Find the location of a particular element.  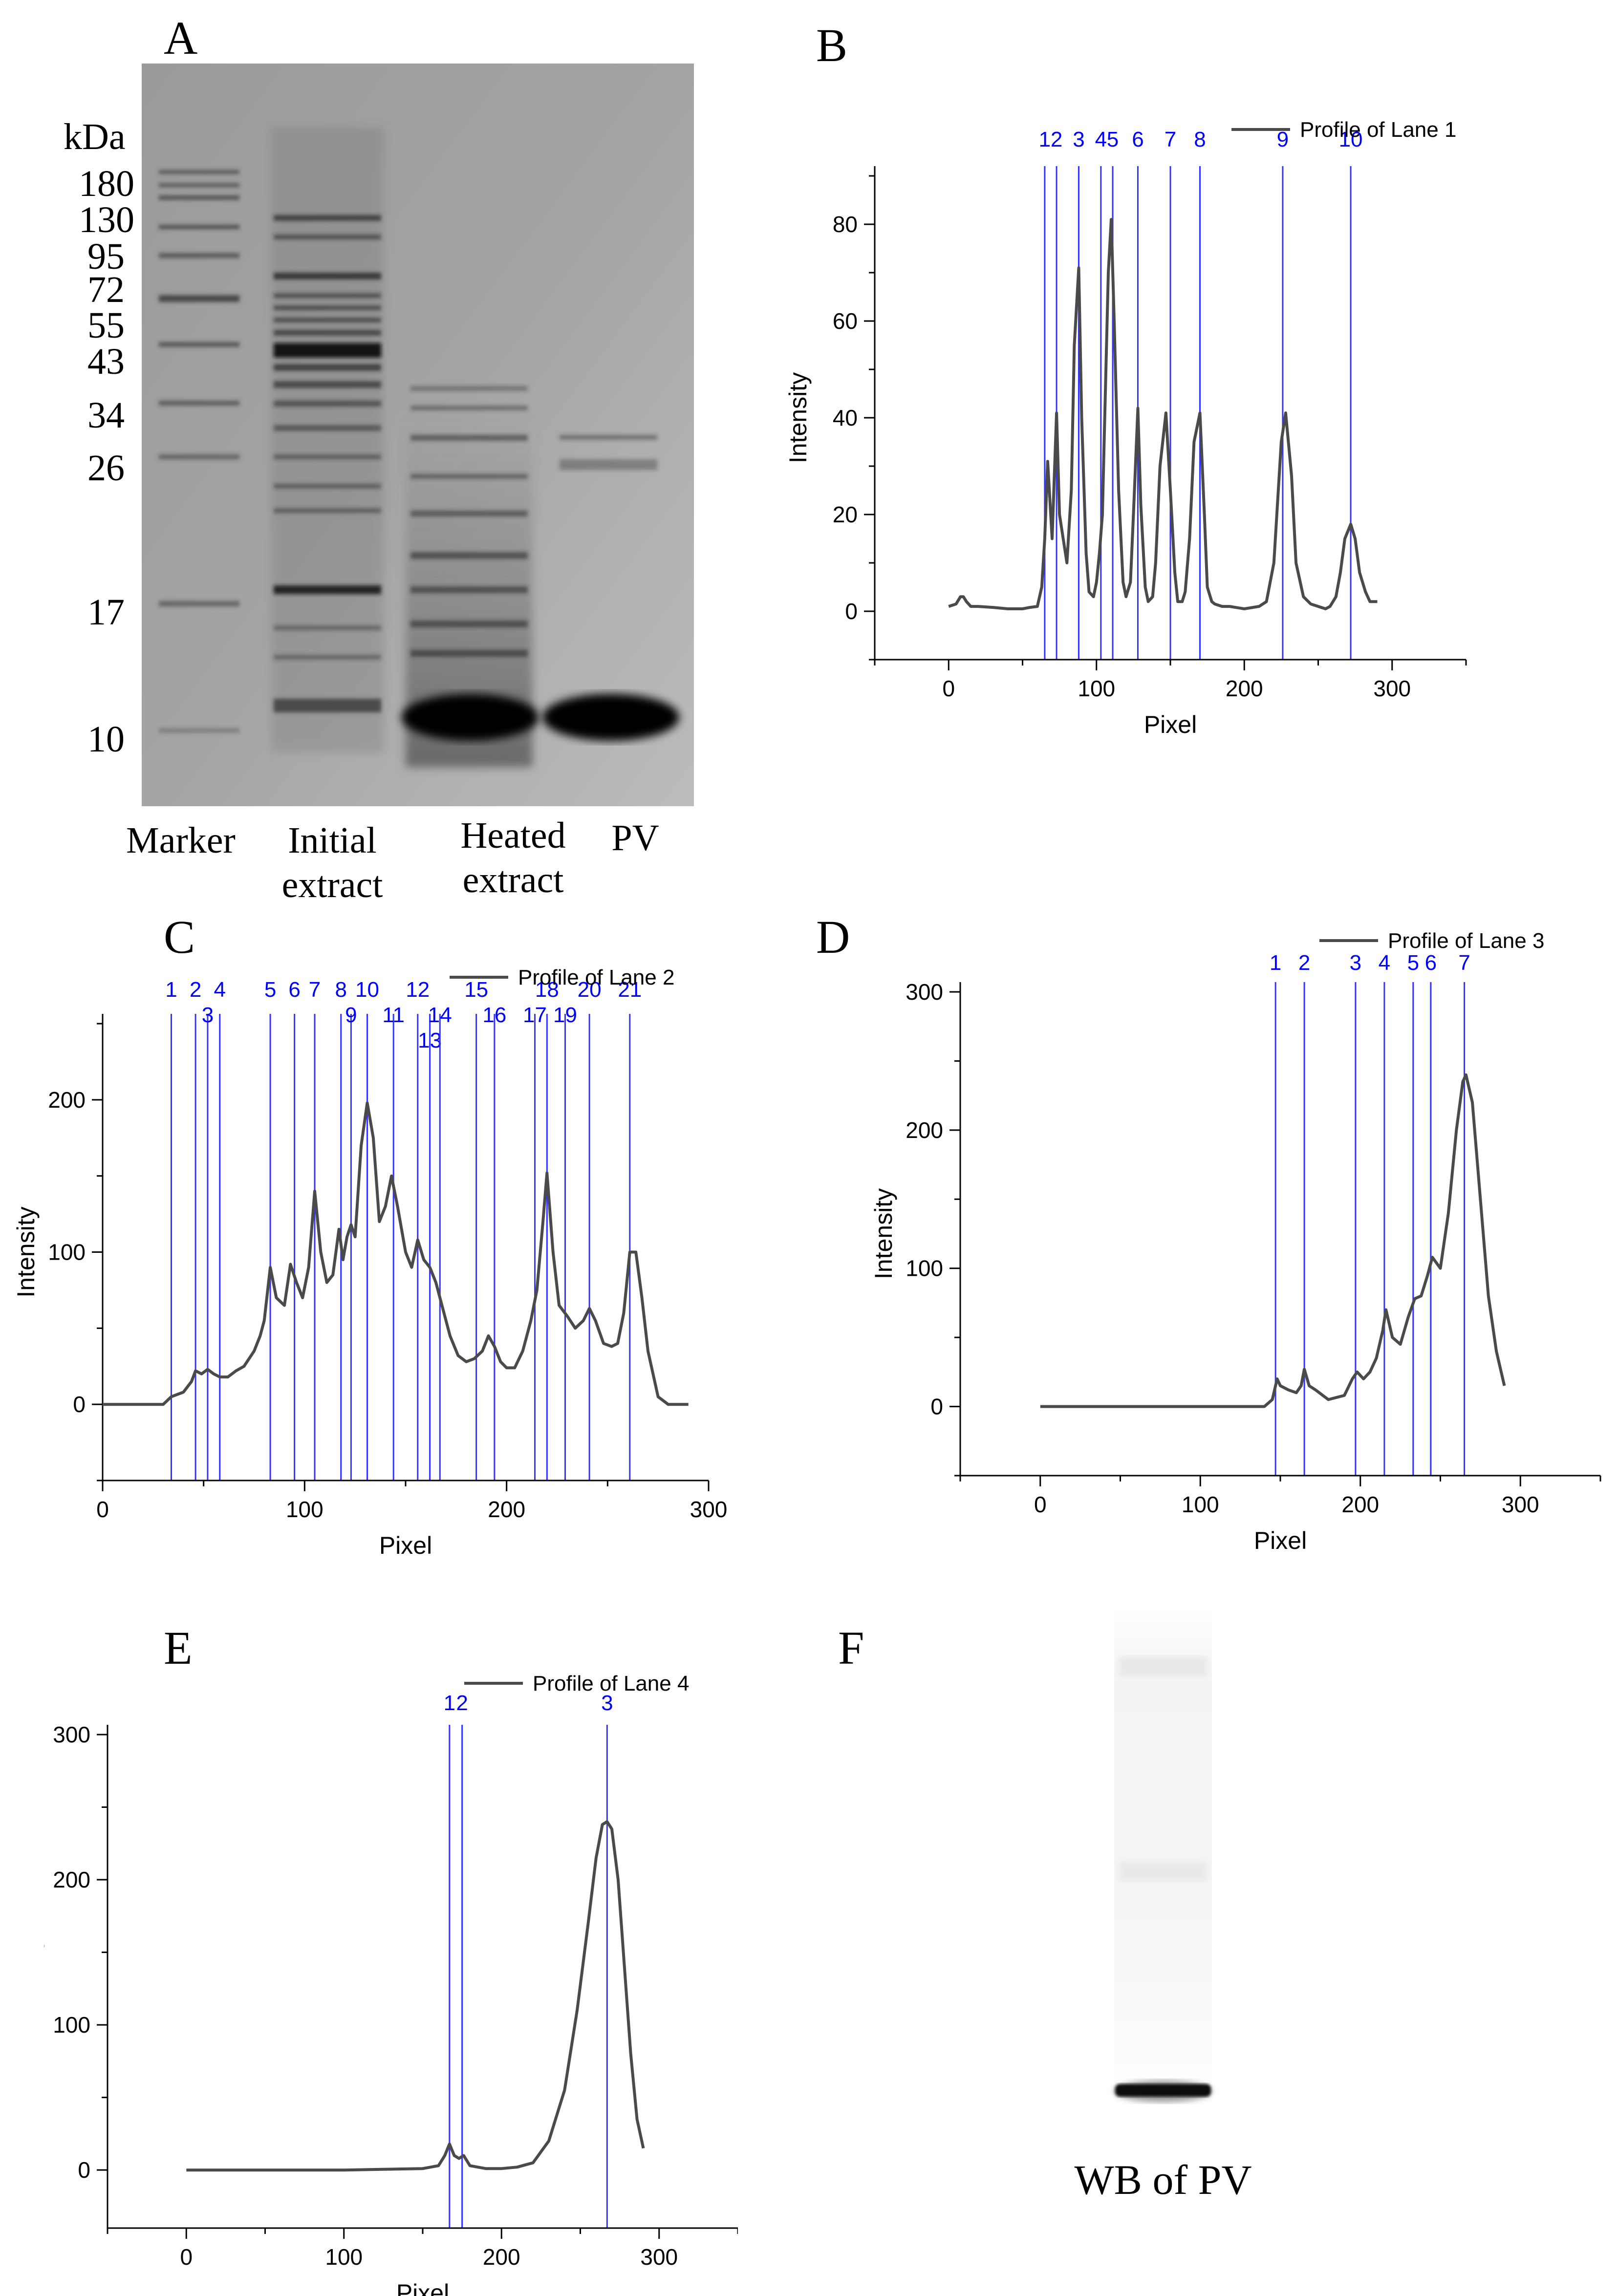

kda-label-180: 180 is located at coordinates (106, 183).